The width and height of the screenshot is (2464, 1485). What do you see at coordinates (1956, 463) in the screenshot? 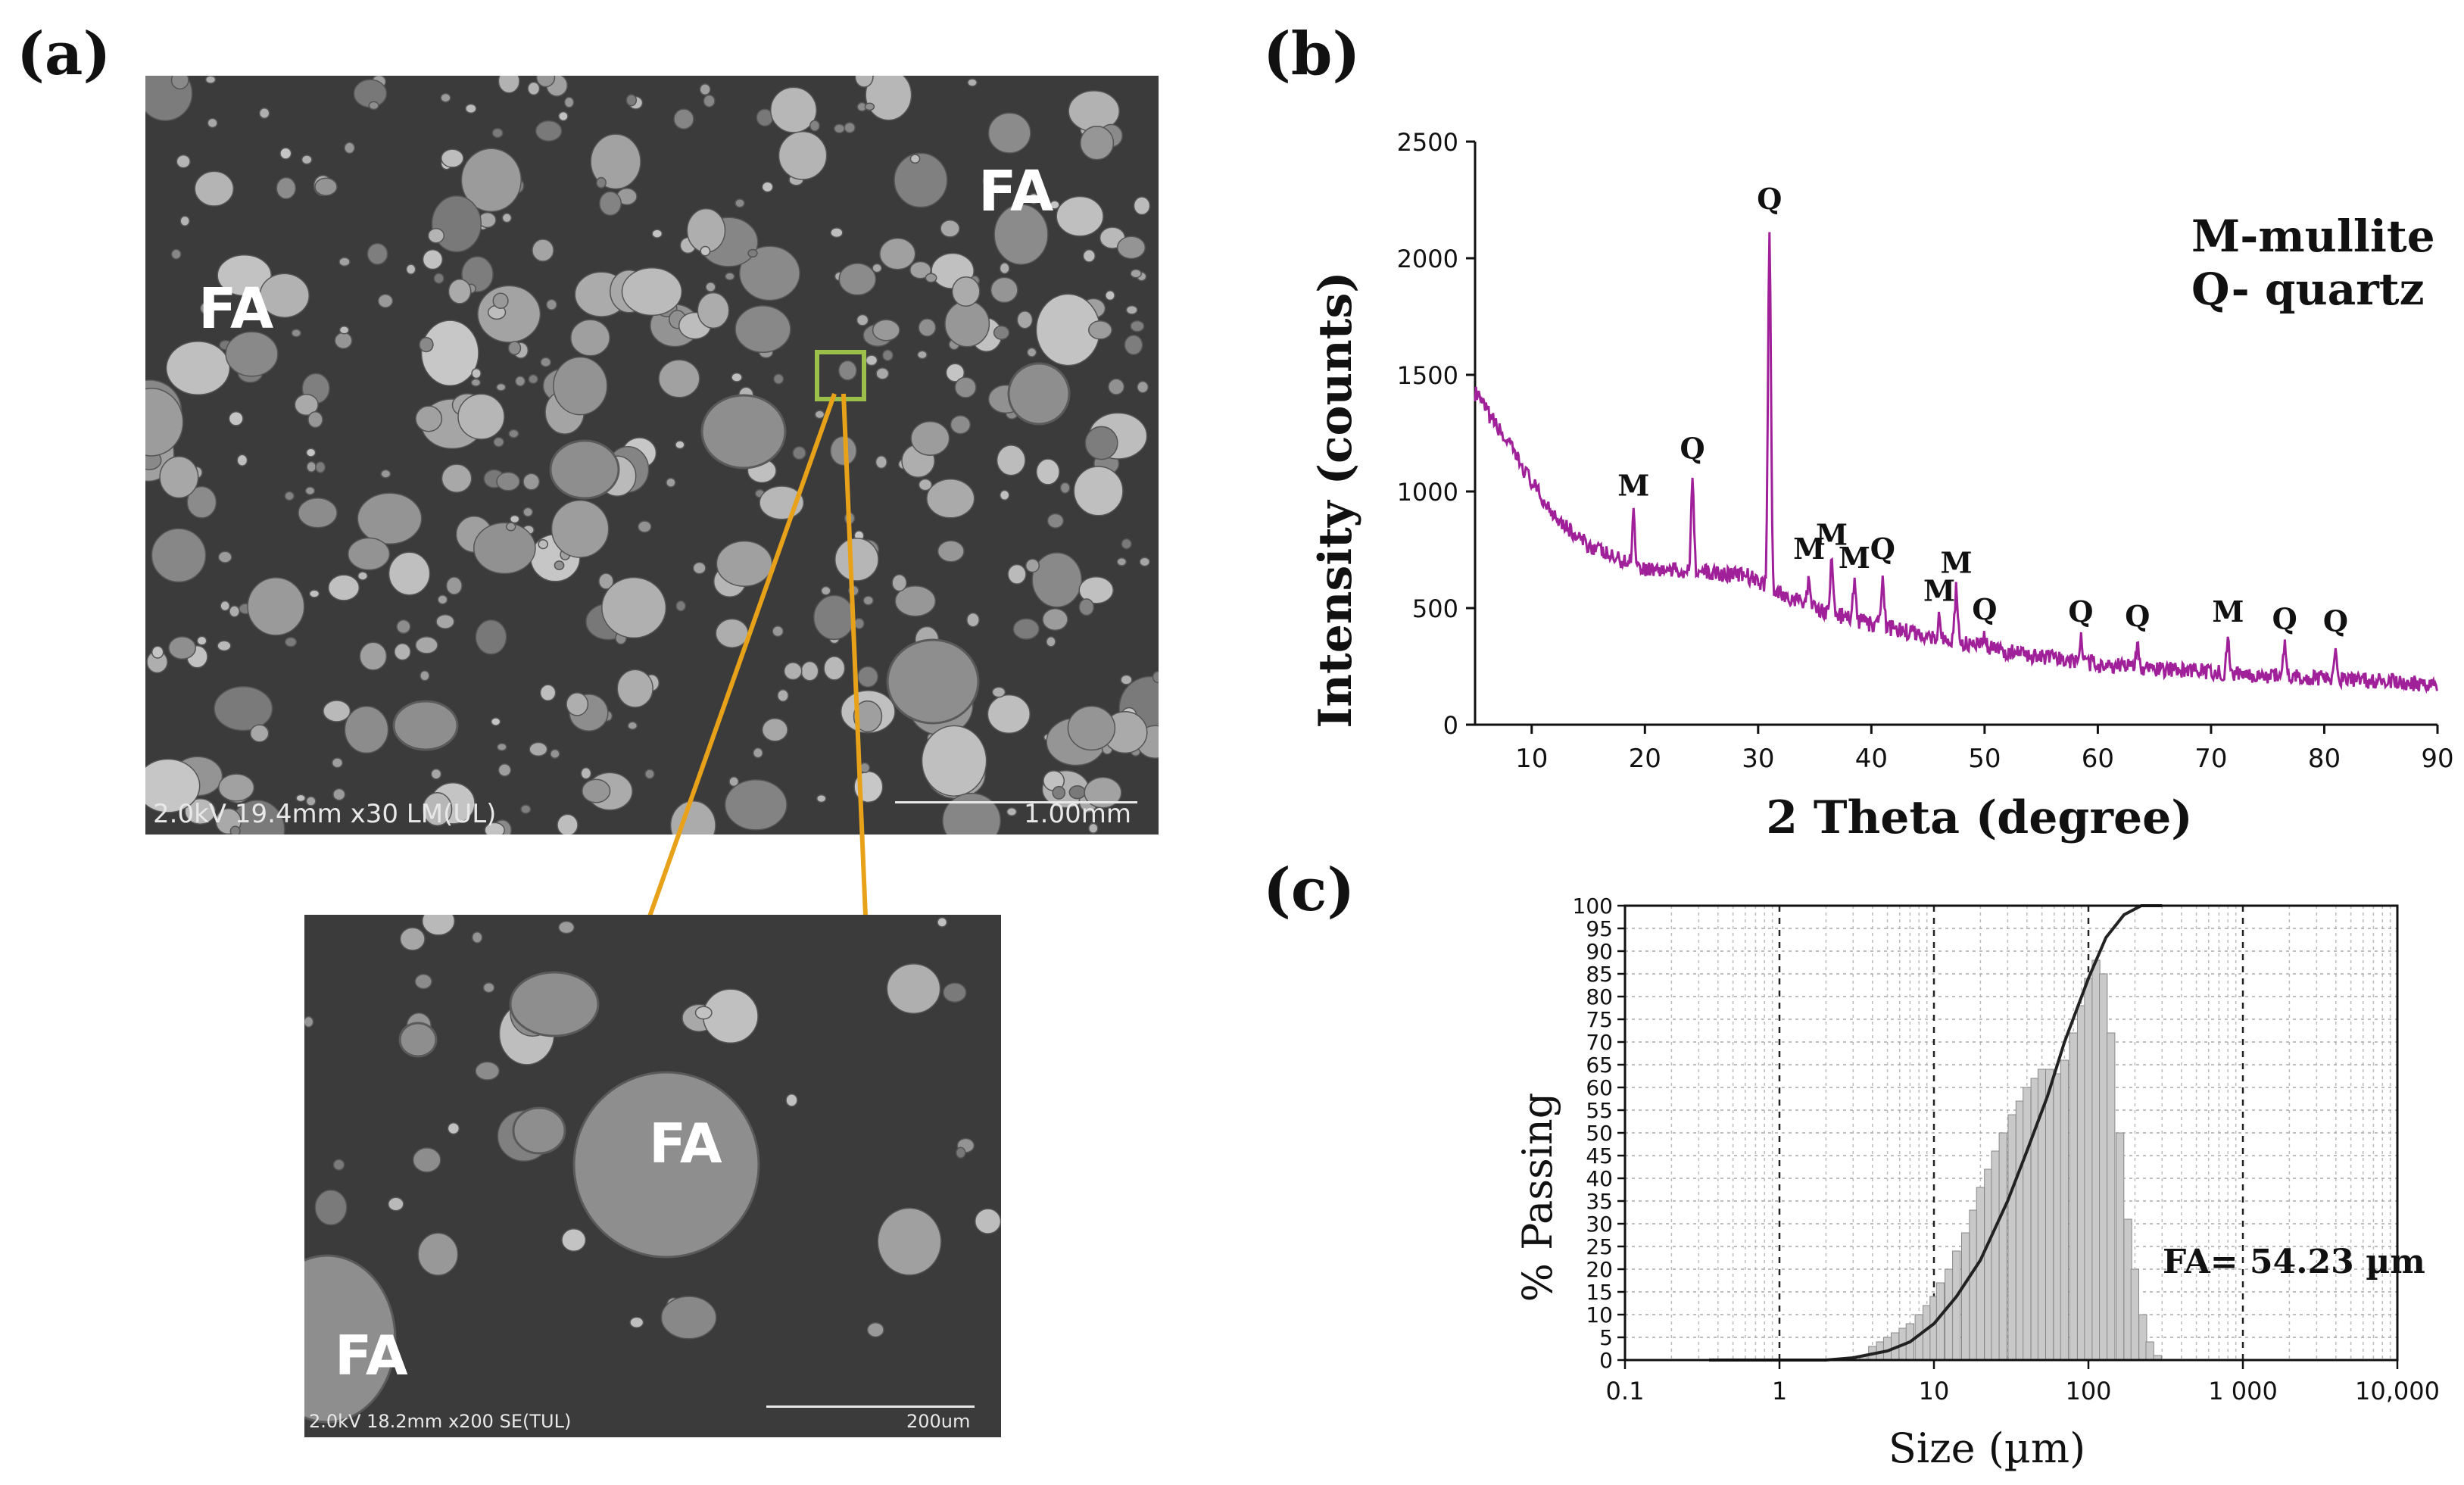
I see `xrd-series-line` at bounding box center [1956, 463].